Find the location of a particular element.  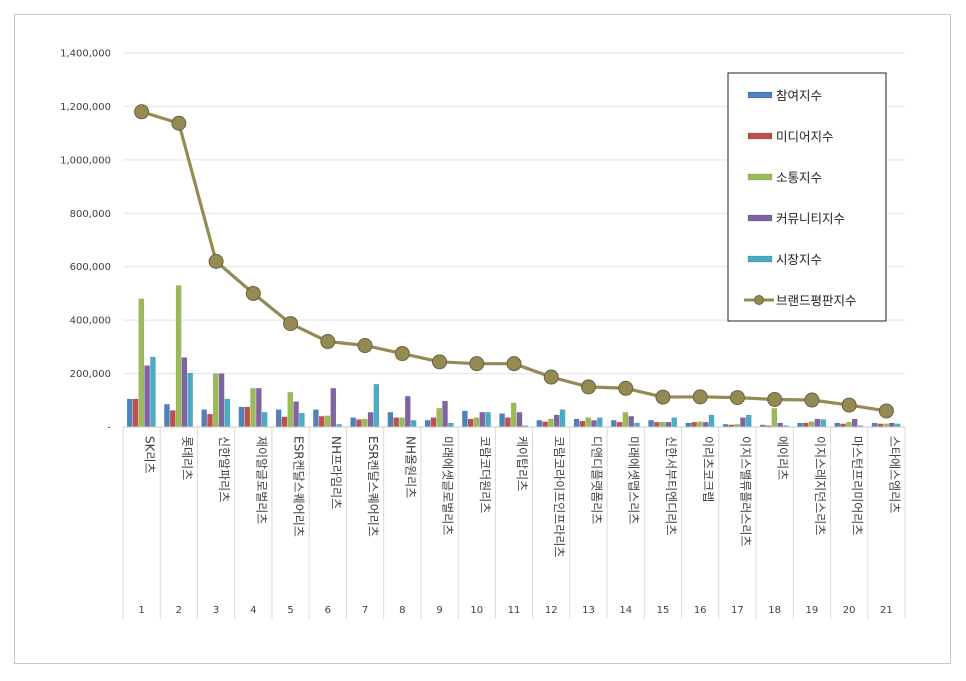

rank-label: 3 is located at coordinates (216, 610).